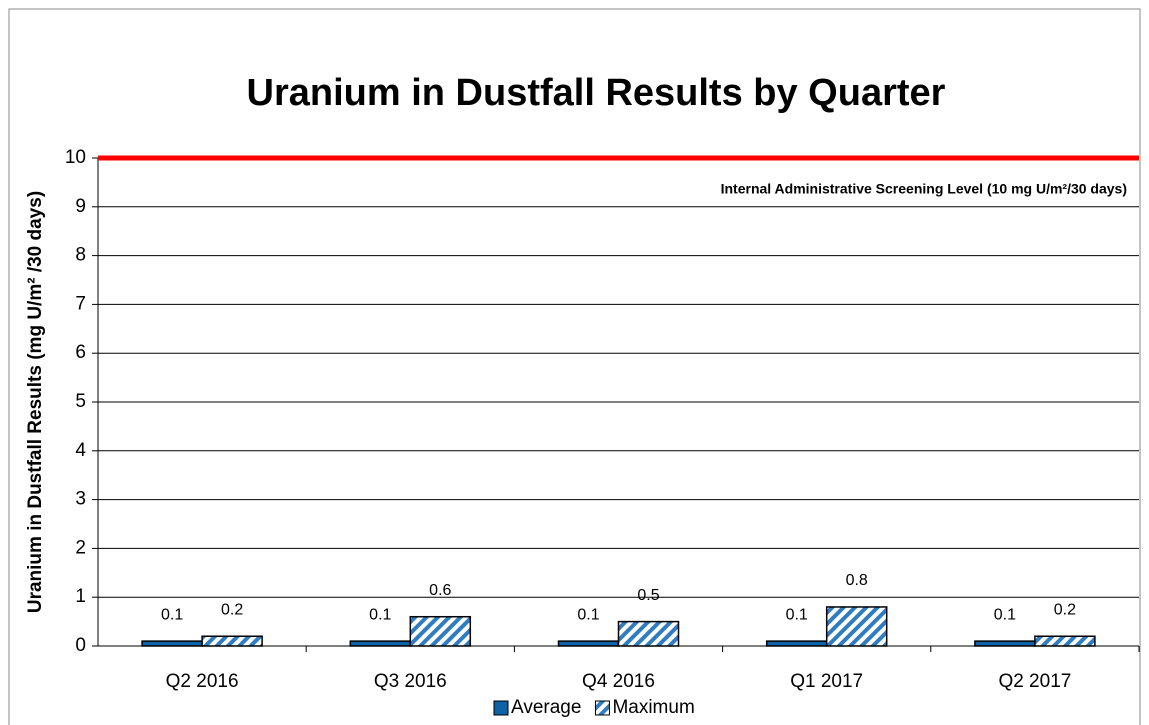  What do you see at coordinates (596, 93) in the screenshot?
I see `chart-title: Uranium in Dustfall Results by Quarter` at bounding box center [596, 93].